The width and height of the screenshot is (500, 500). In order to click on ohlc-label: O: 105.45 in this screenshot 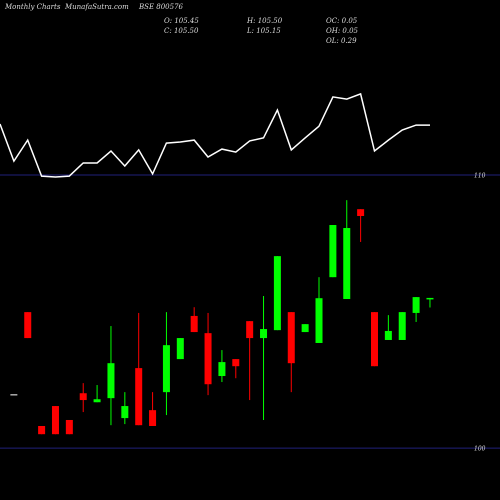, I will do `click(181, 21)`.